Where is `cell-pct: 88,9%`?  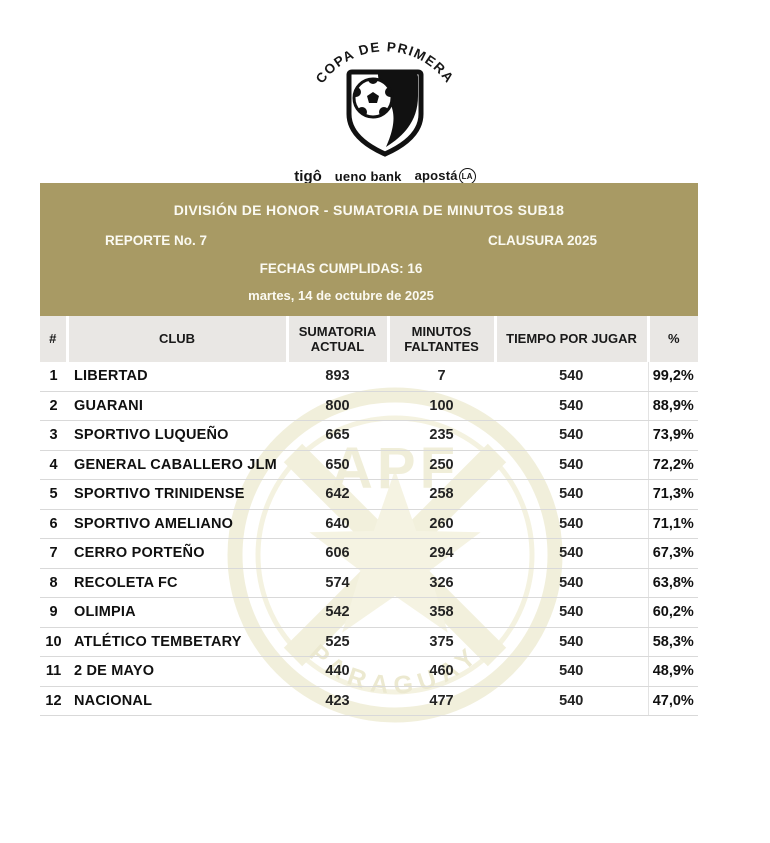 cell-pct: 88,9% is located at coordinates (672, 406).